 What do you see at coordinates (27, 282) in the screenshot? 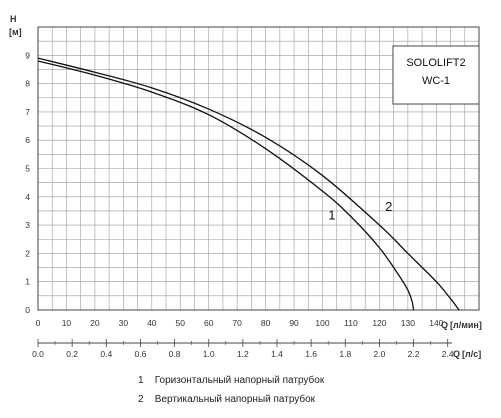
I see `y-tick-label: 1` at bounding box center [27, 282].